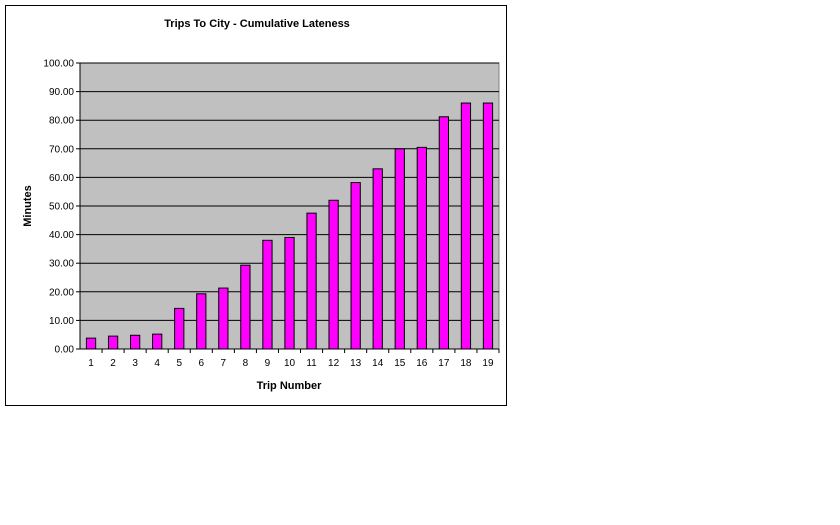 The image size is (840, 525). Describe the element at coordinates (356, 363) in the screenshot. I see `x-tick-label: 13` at that location.